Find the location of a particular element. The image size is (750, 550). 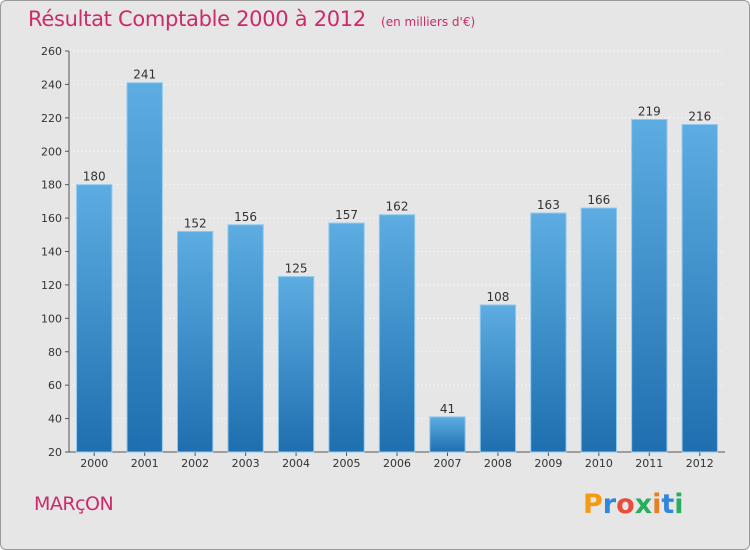

logo-letter: r is located at coordinates (609, 504).